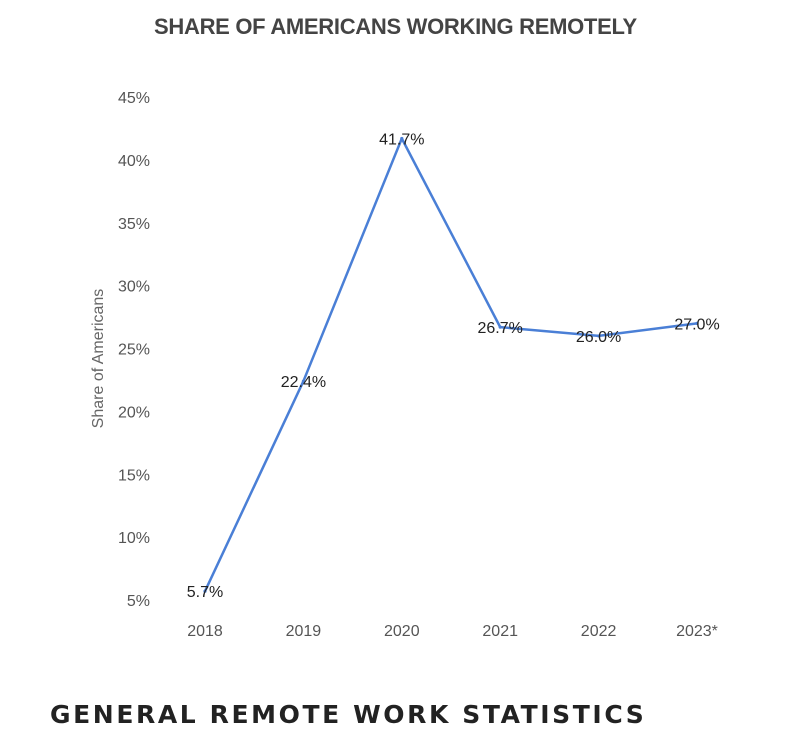  I want to click on y-tick-label: 25%, so click(134, 350).